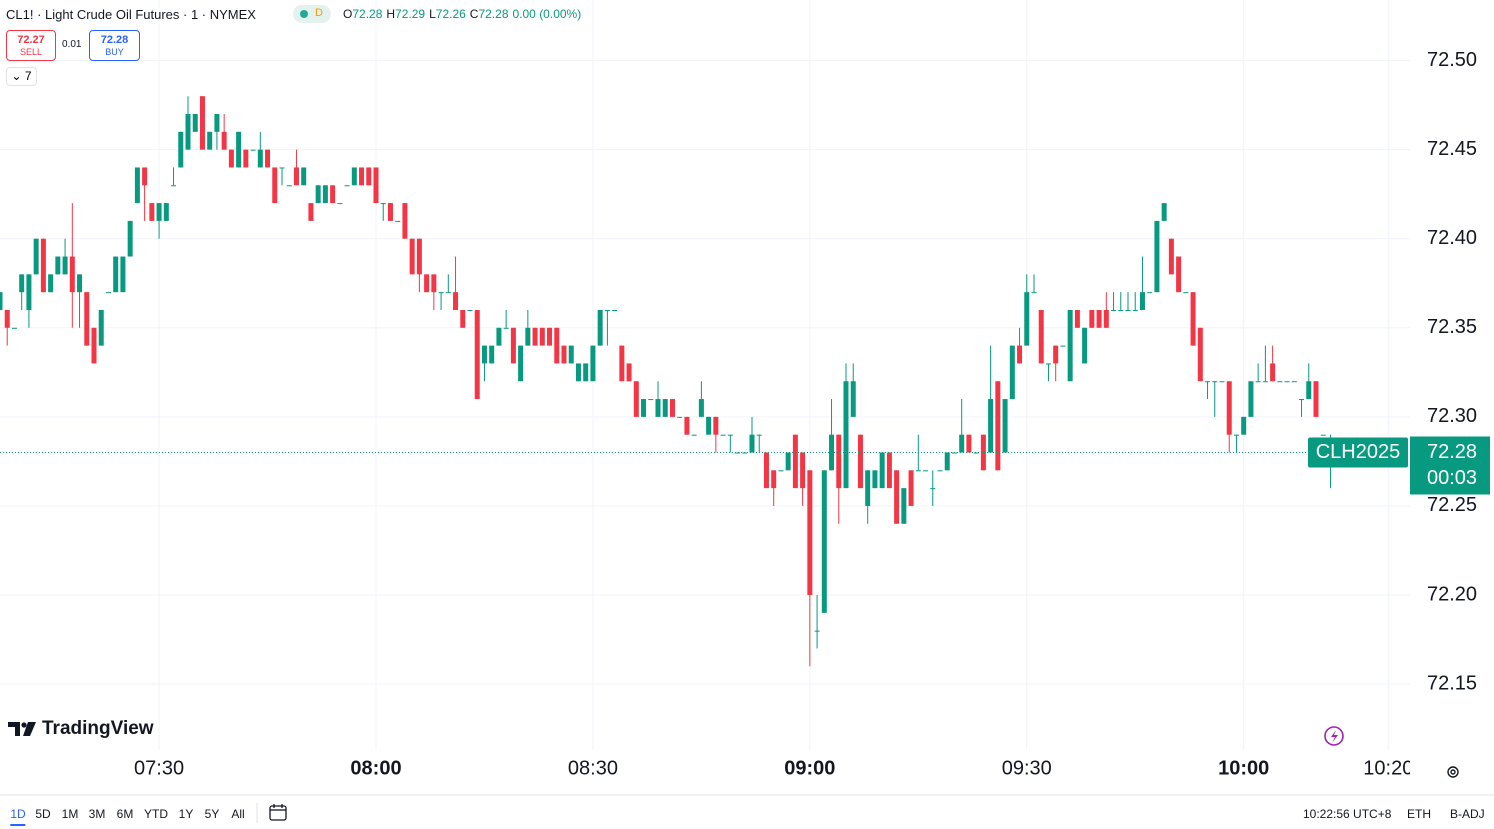 The image size is (1494, 829). Describe the element at coordinates (547, 14) in the screenshot. I see `ohlc-change: 0.00 (0.00%)` at that location.